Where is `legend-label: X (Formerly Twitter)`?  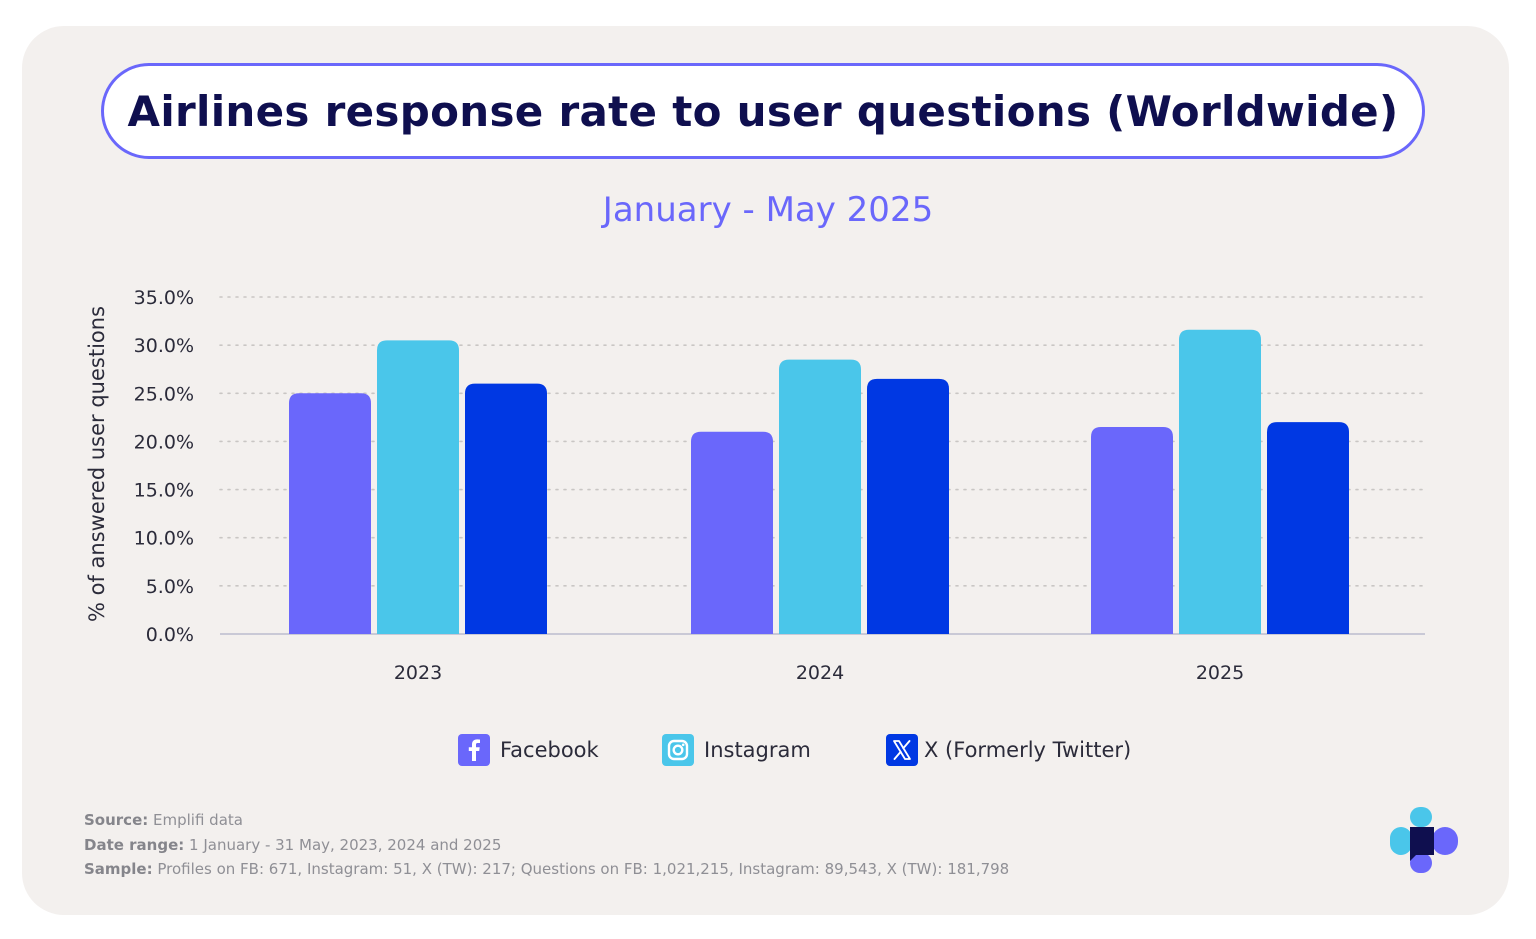 legend-label: X (Formerly Twitter) is located at coordinates (1028, 750).